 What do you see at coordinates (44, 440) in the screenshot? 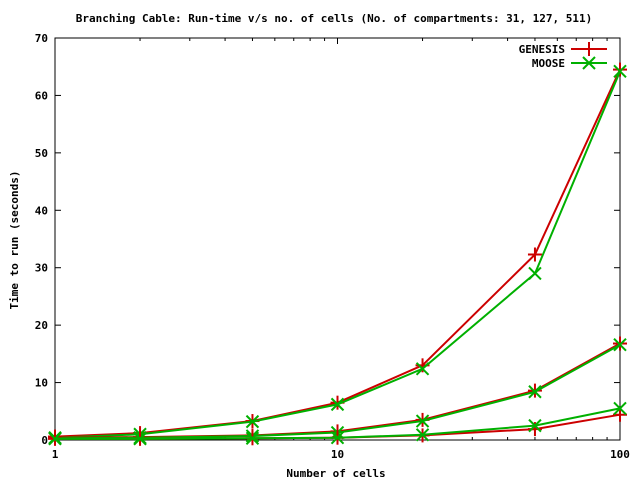
I see `y-tick-label: 0` at bounding box center [44, 440].